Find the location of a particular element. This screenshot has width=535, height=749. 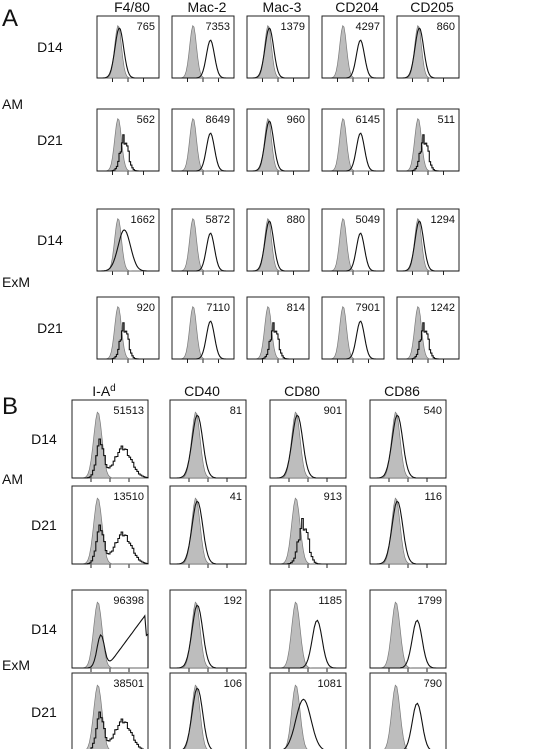

histogram-am-d14-cd205: 860 is located at coordinates (428, 48).